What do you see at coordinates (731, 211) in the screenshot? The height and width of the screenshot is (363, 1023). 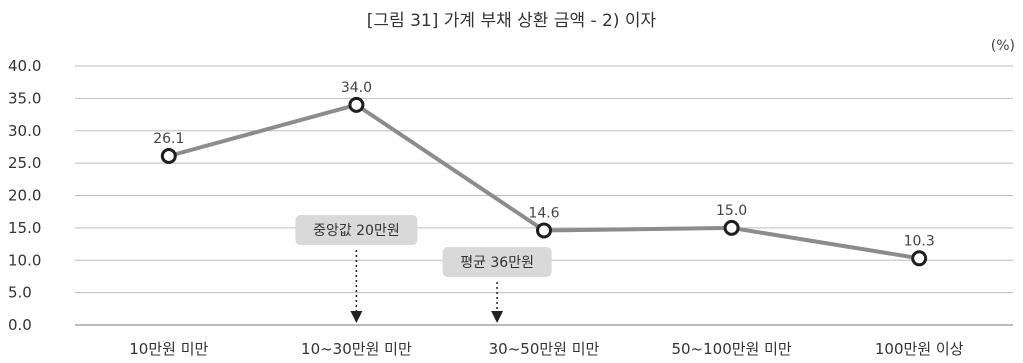 I see `data-label: 15.0` at bounding box center [731, 211].